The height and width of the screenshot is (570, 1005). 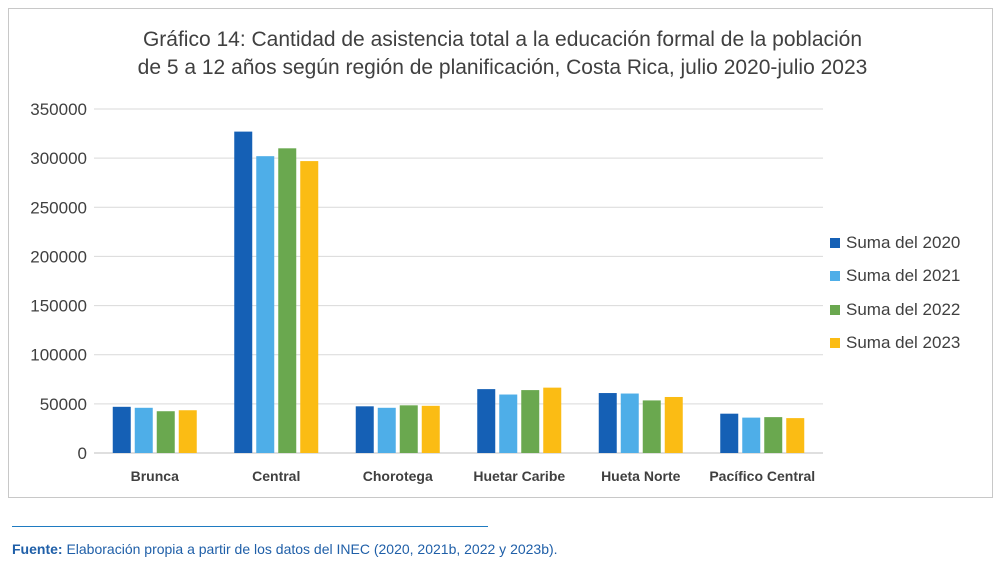 I want to click on legend-label: Suma del 2021, so click(x=903, y=276).